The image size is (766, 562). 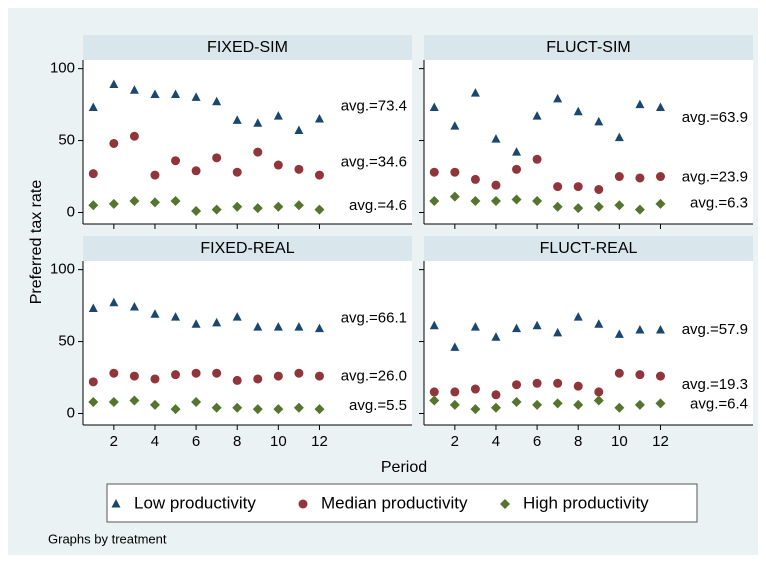 I want to click on panel-title: FLUCT-SIM, so click(x=588, y=47).